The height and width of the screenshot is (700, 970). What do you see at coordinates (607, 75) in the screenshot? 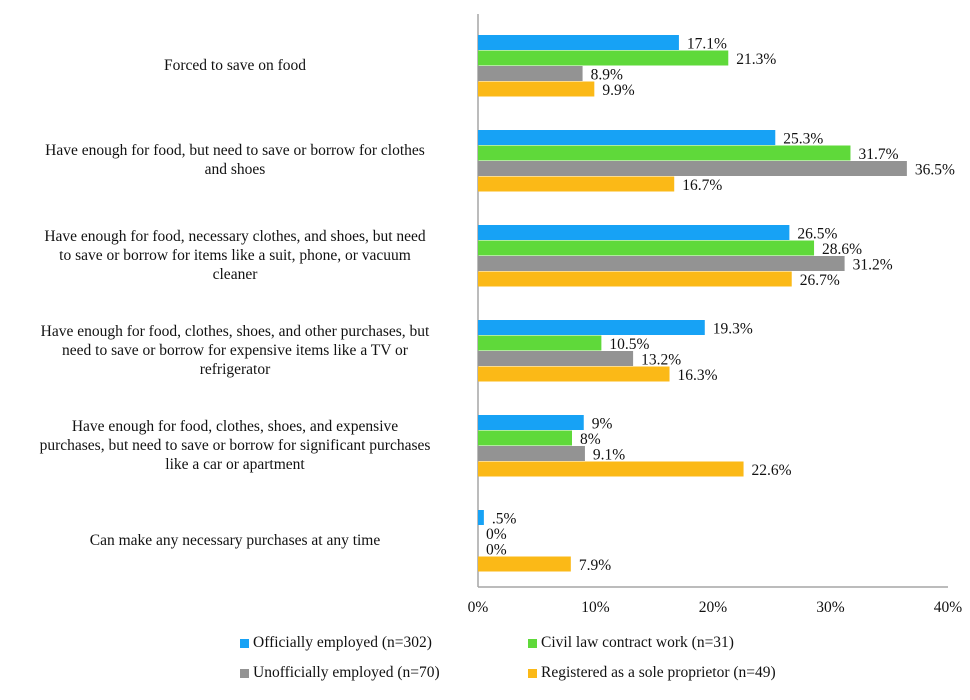
I see `data-label: 8.9%` at bounding box center [607, 75].